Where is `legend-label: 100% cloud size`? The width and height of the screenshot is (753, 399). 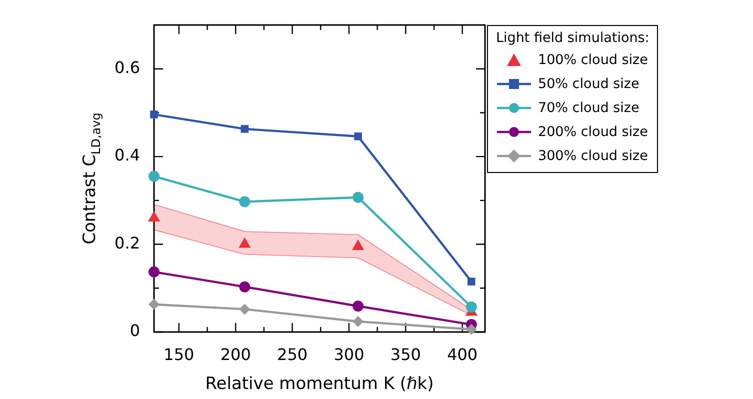
legend-label: 100% cloud size is located at coordinates (593, 60).